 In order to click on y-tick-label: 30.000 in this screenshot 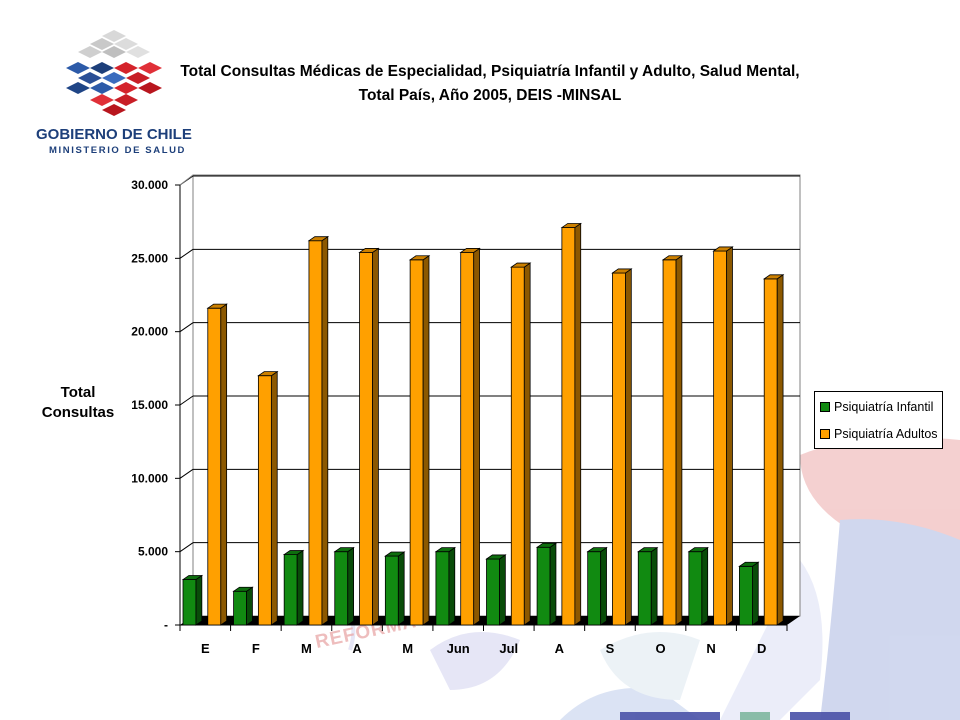, I will do `click(149, 185)`.